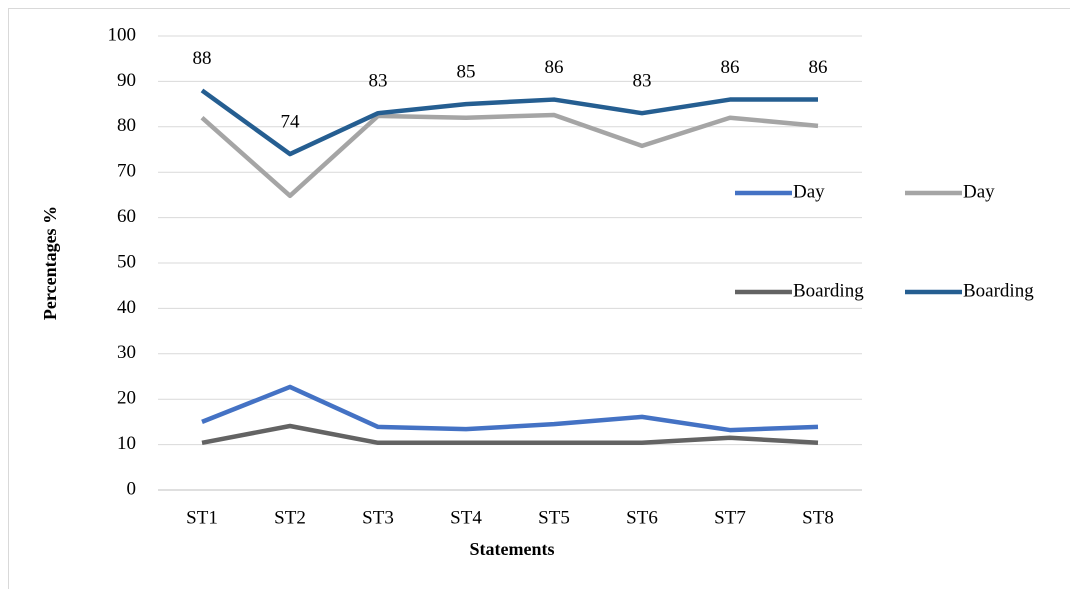 This screenshot has width=1070, height=589. I want to click on y-tick-label: 60, so click(126, 216).